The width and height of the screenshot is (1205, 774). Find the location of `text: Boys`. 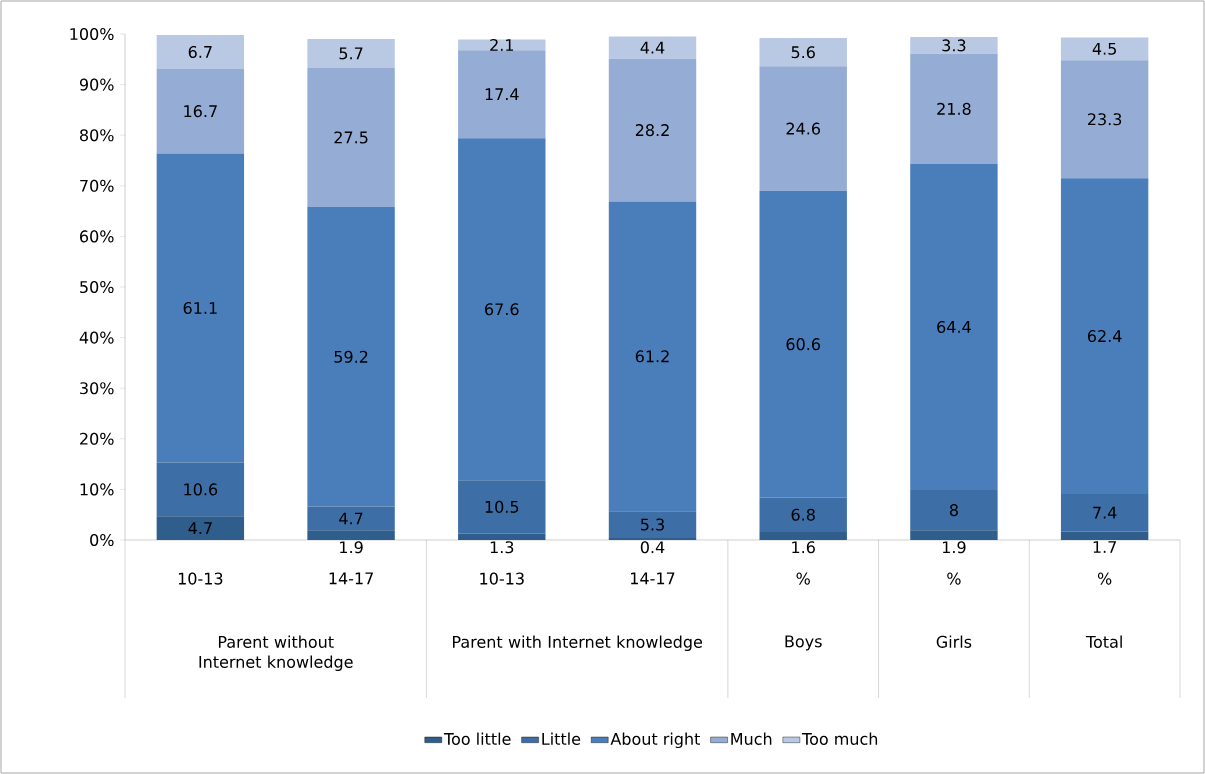

text: Boys is located at coordinates (803, 643).